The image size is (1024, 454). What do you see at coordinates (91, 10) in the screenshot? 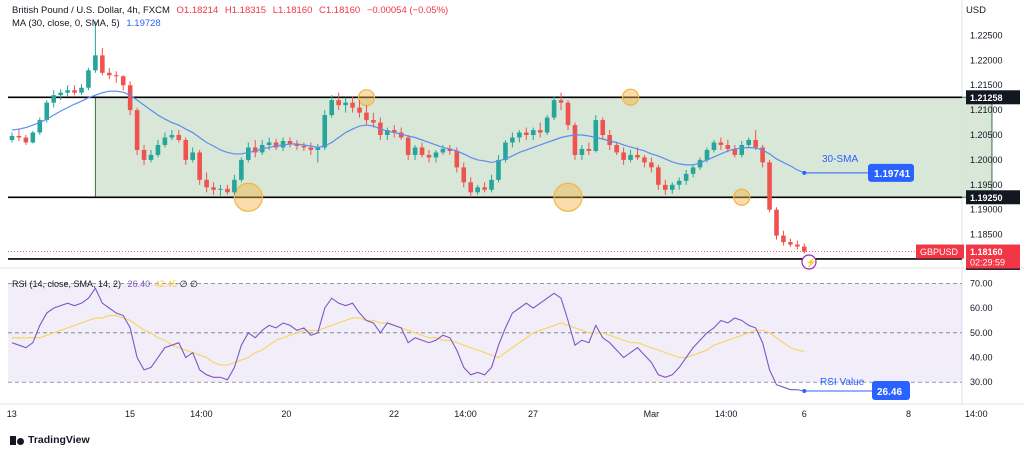
I see `symbol-title: British Pound / U.S. Dollar, 4h, FXCM` at bounding box center [91, 10].